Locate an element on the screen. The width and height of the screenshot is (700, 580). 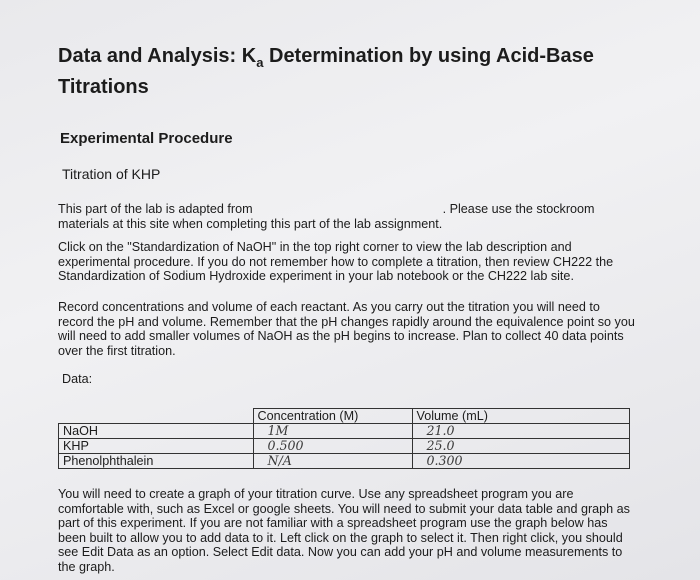
title-subscript: a is located at coordinates (260, 62).